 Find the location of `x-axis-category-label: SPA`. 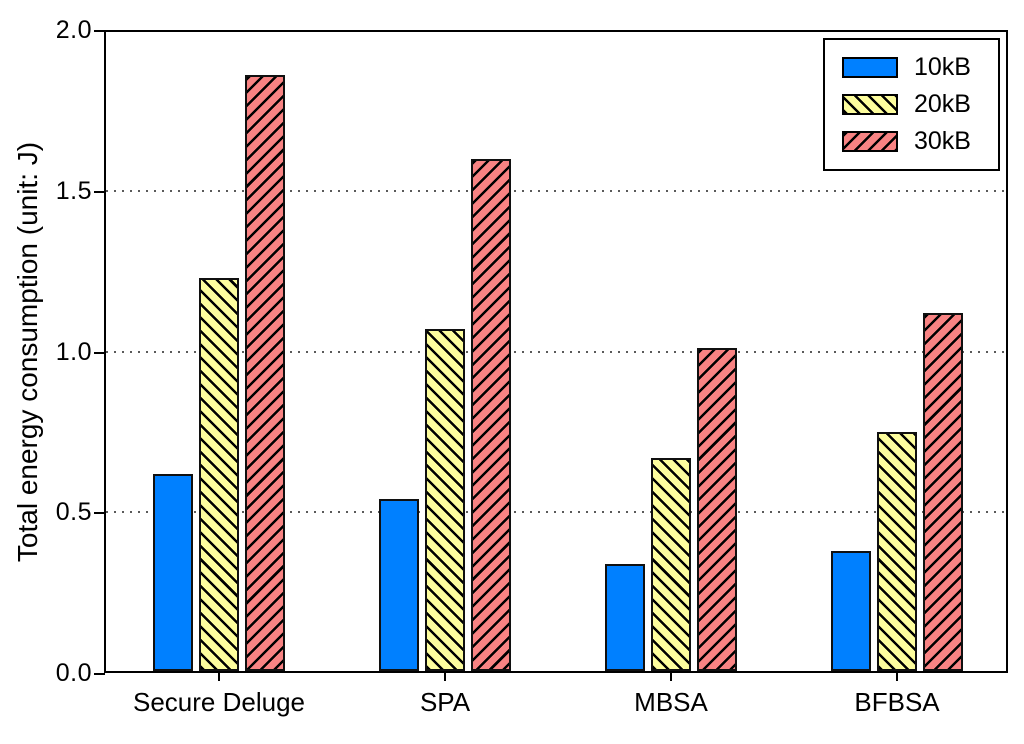

x-axis-category-label: SPA is located at coordinates (445, 702).